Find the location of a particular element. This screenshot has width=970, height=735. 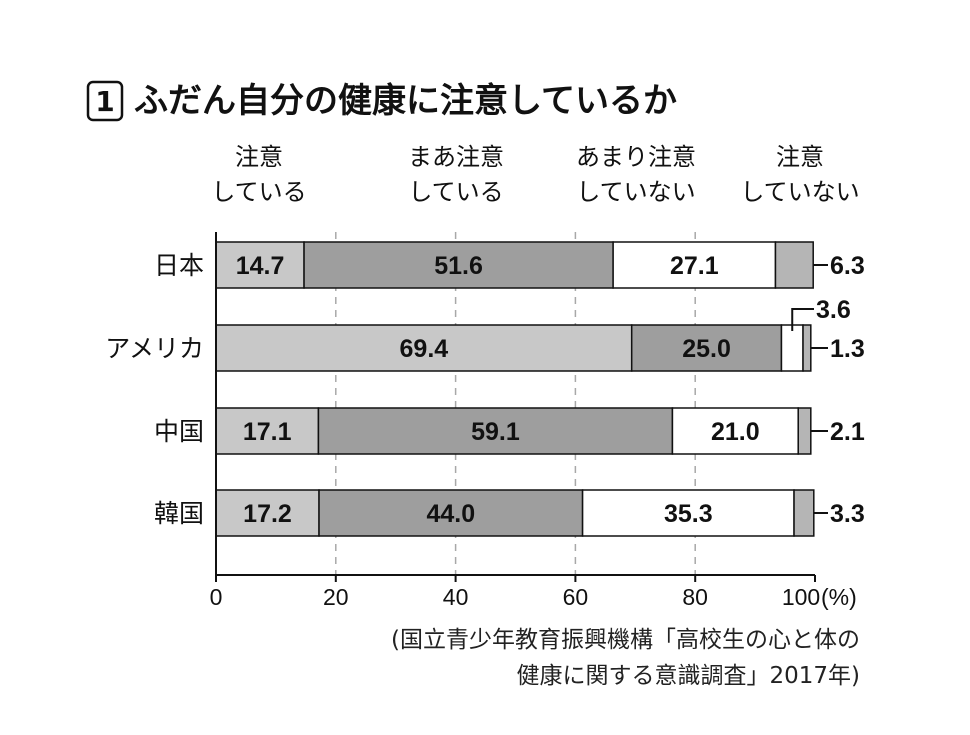

legend-3-line2: していない is located at coordinates (635, 192).